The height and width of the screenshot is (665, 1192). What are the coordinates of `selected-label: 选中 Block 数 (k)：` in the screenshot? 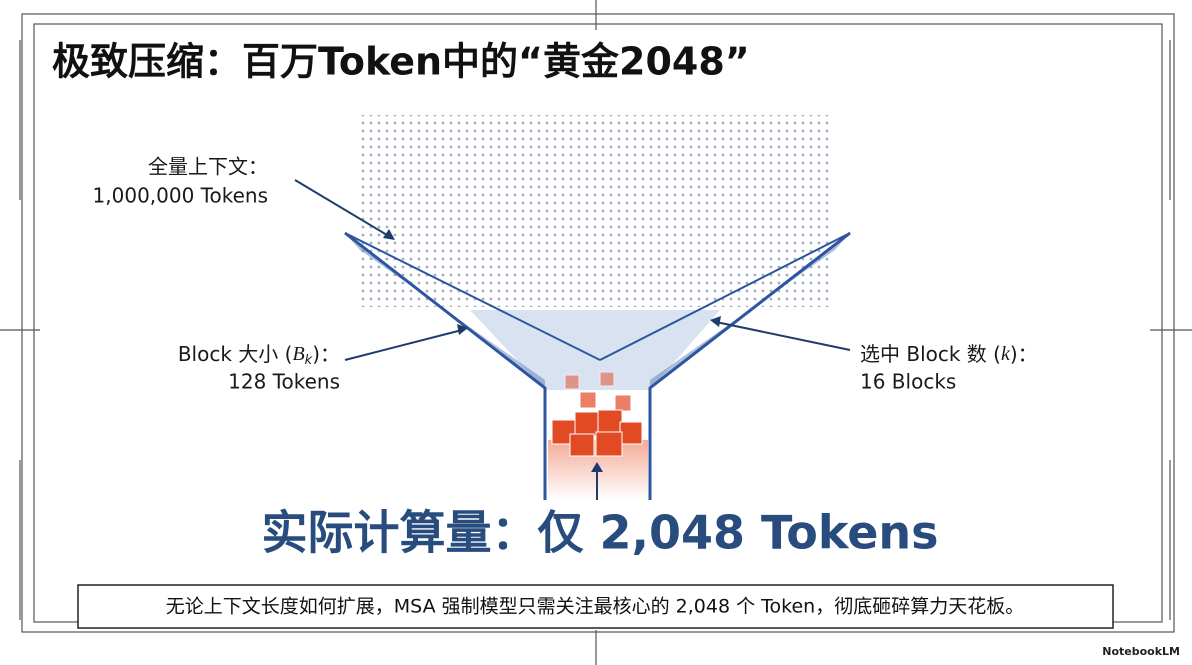 It's located at (949, 354).